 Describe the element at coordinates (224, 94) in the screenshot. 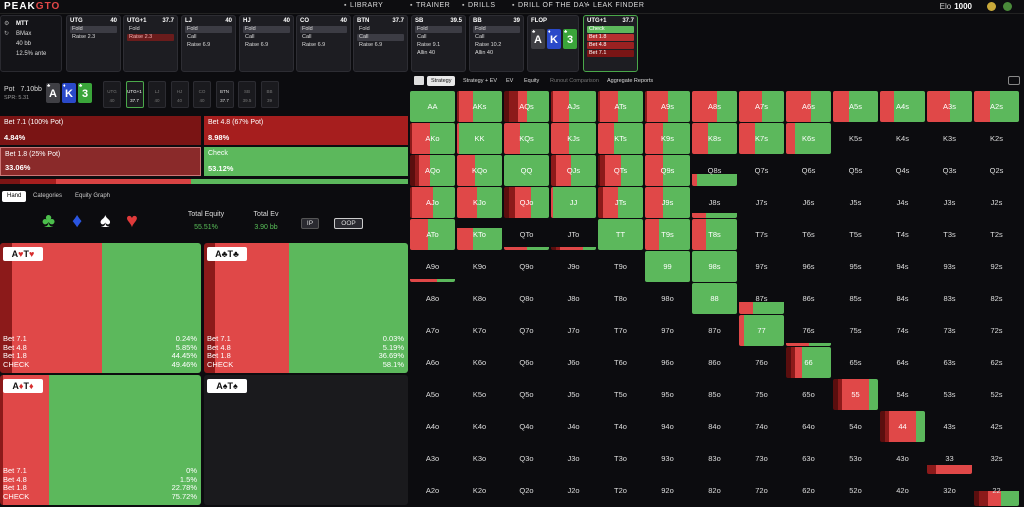

I see `position-button: BTN 37.7` at that location.